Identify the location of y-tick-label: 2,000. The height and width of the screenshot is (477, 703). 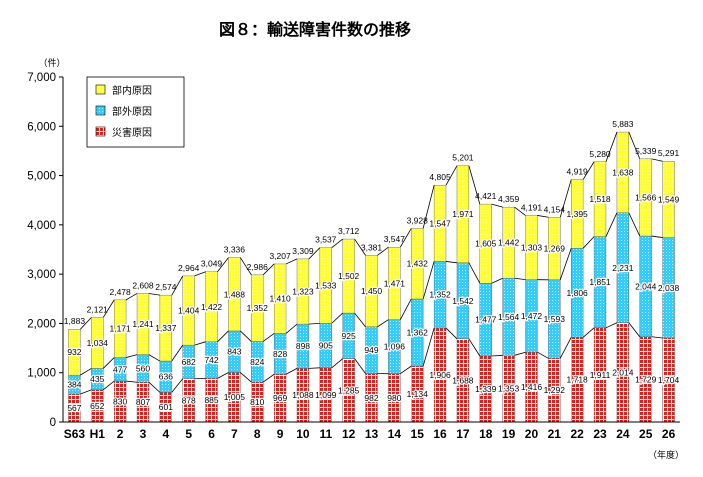
(41, 324).